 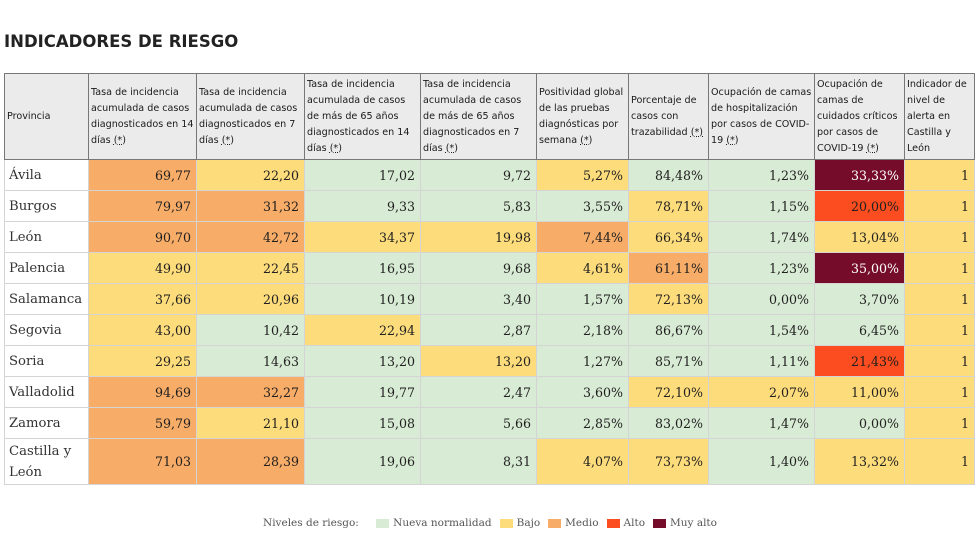 What do you see at coordinates (582, 299) in the screenshot?
I see `indicator-cell: 1,57%` at bounding box center [582, 299].